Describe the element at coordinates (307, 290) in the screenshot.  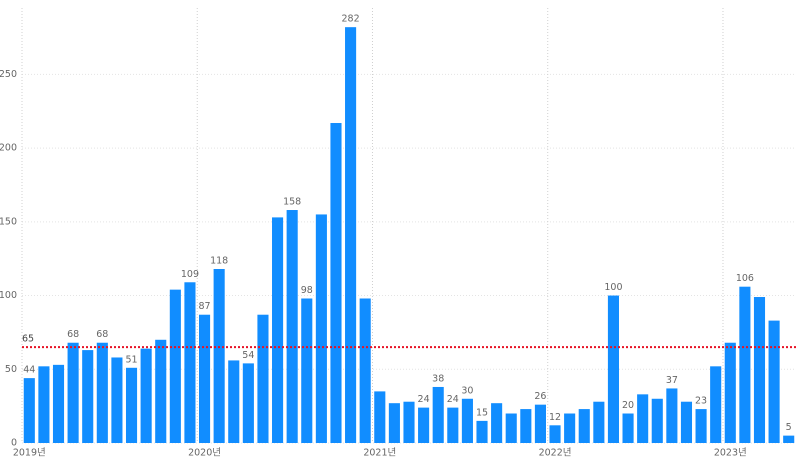
I see `data-label: 98` at that location.